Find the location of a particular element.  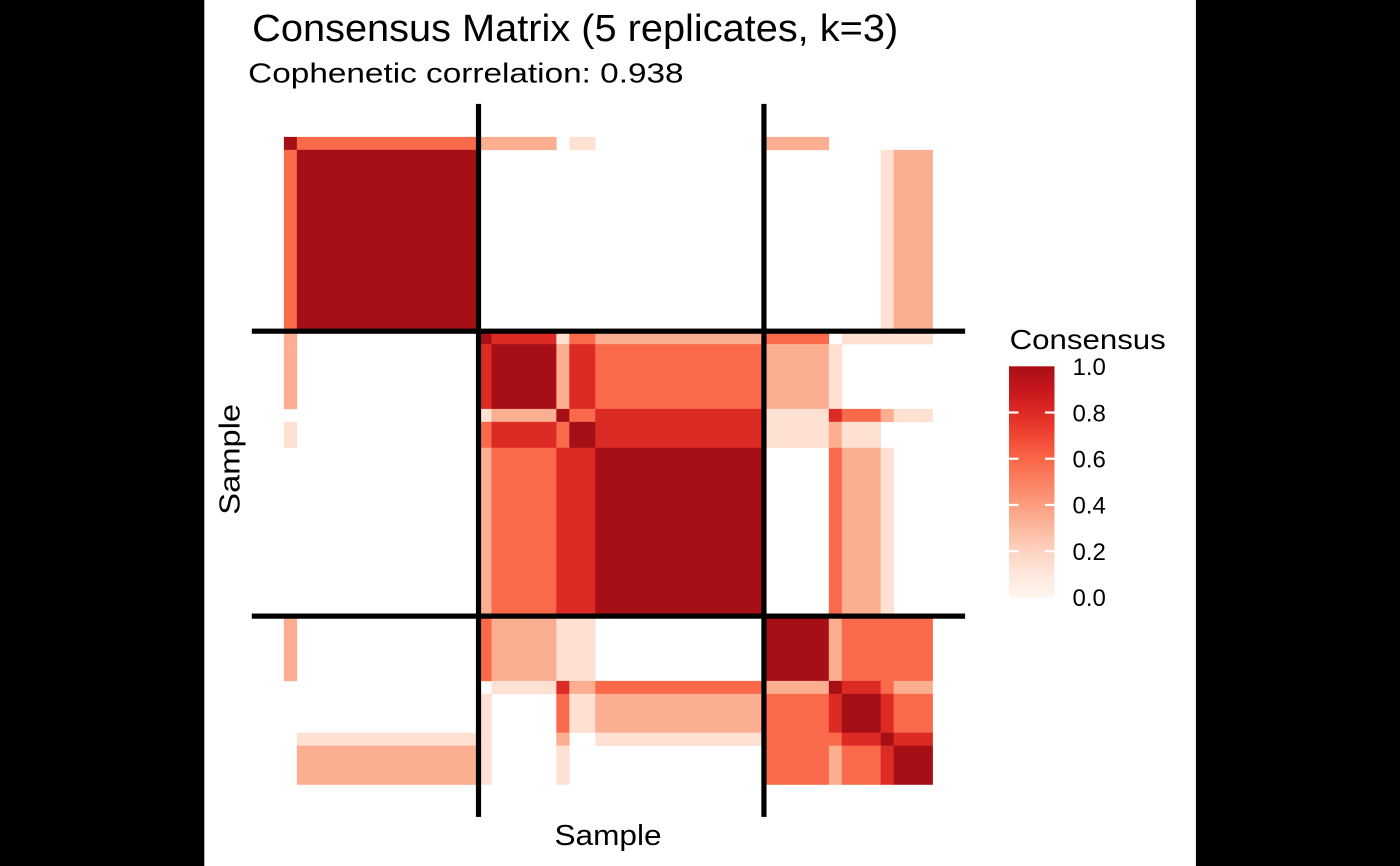

svg-text: 0.2 is located at coordinates (1089, 552).